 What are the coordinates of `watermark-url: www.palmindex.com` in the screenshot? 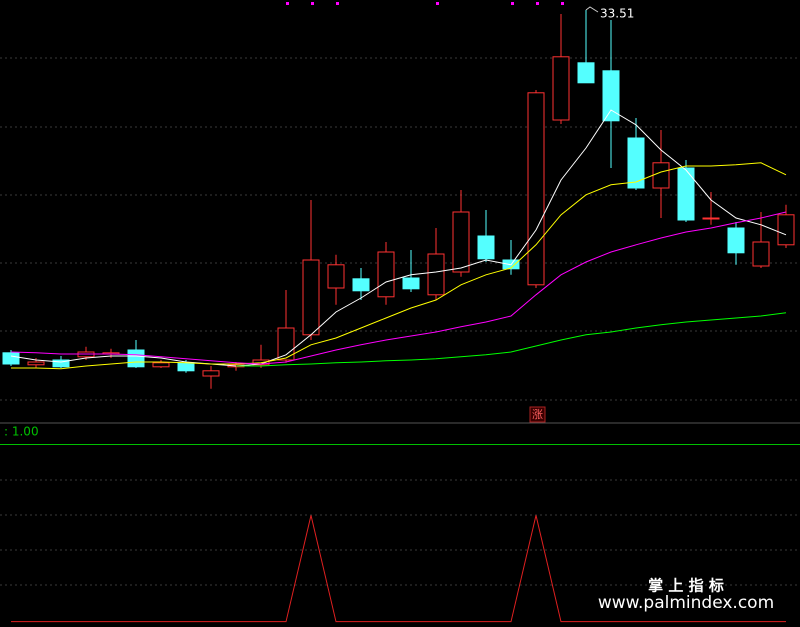 It's located at (686, 603).